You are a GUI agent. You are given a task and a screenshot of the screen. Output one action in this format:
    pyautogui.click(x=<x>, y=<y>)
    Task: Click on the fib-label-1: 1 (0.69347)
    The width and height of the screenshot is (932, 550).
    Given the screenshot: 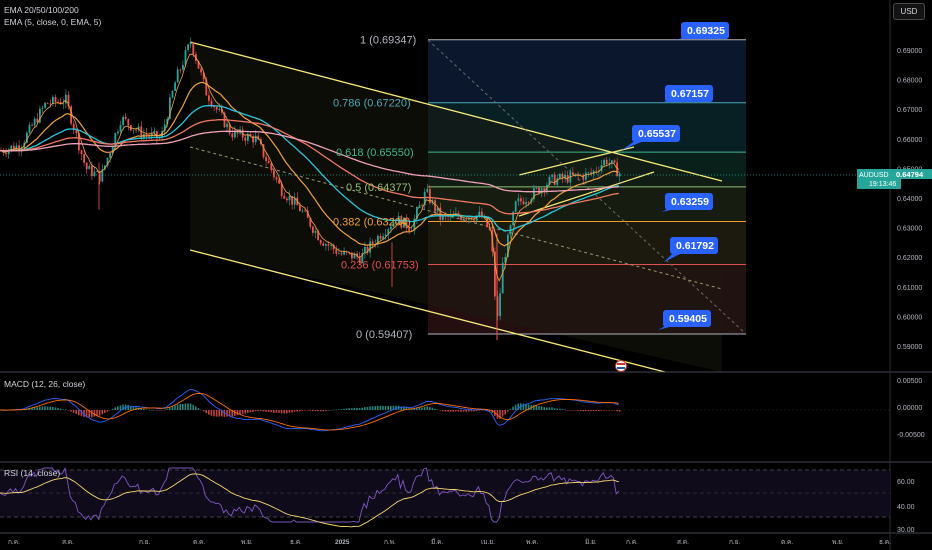 What is the action you would take?
    pyautogui.click(x=388, y=41)
    